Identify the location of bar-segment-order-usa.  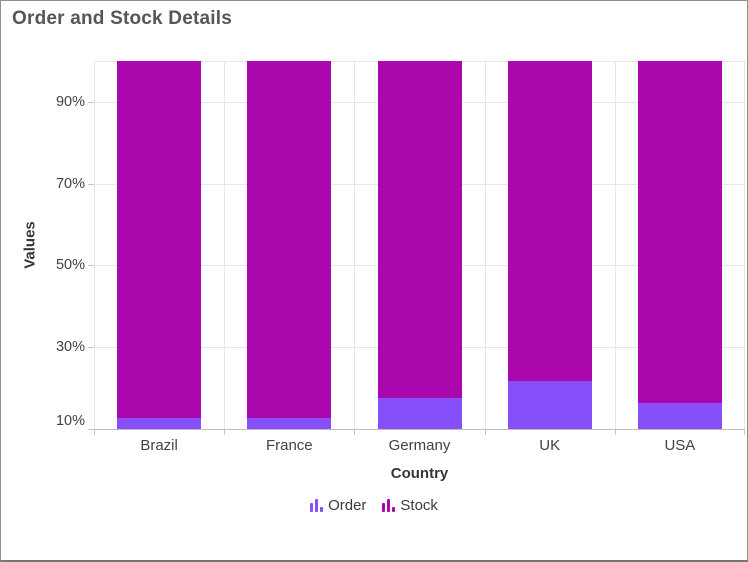
(679, 415).